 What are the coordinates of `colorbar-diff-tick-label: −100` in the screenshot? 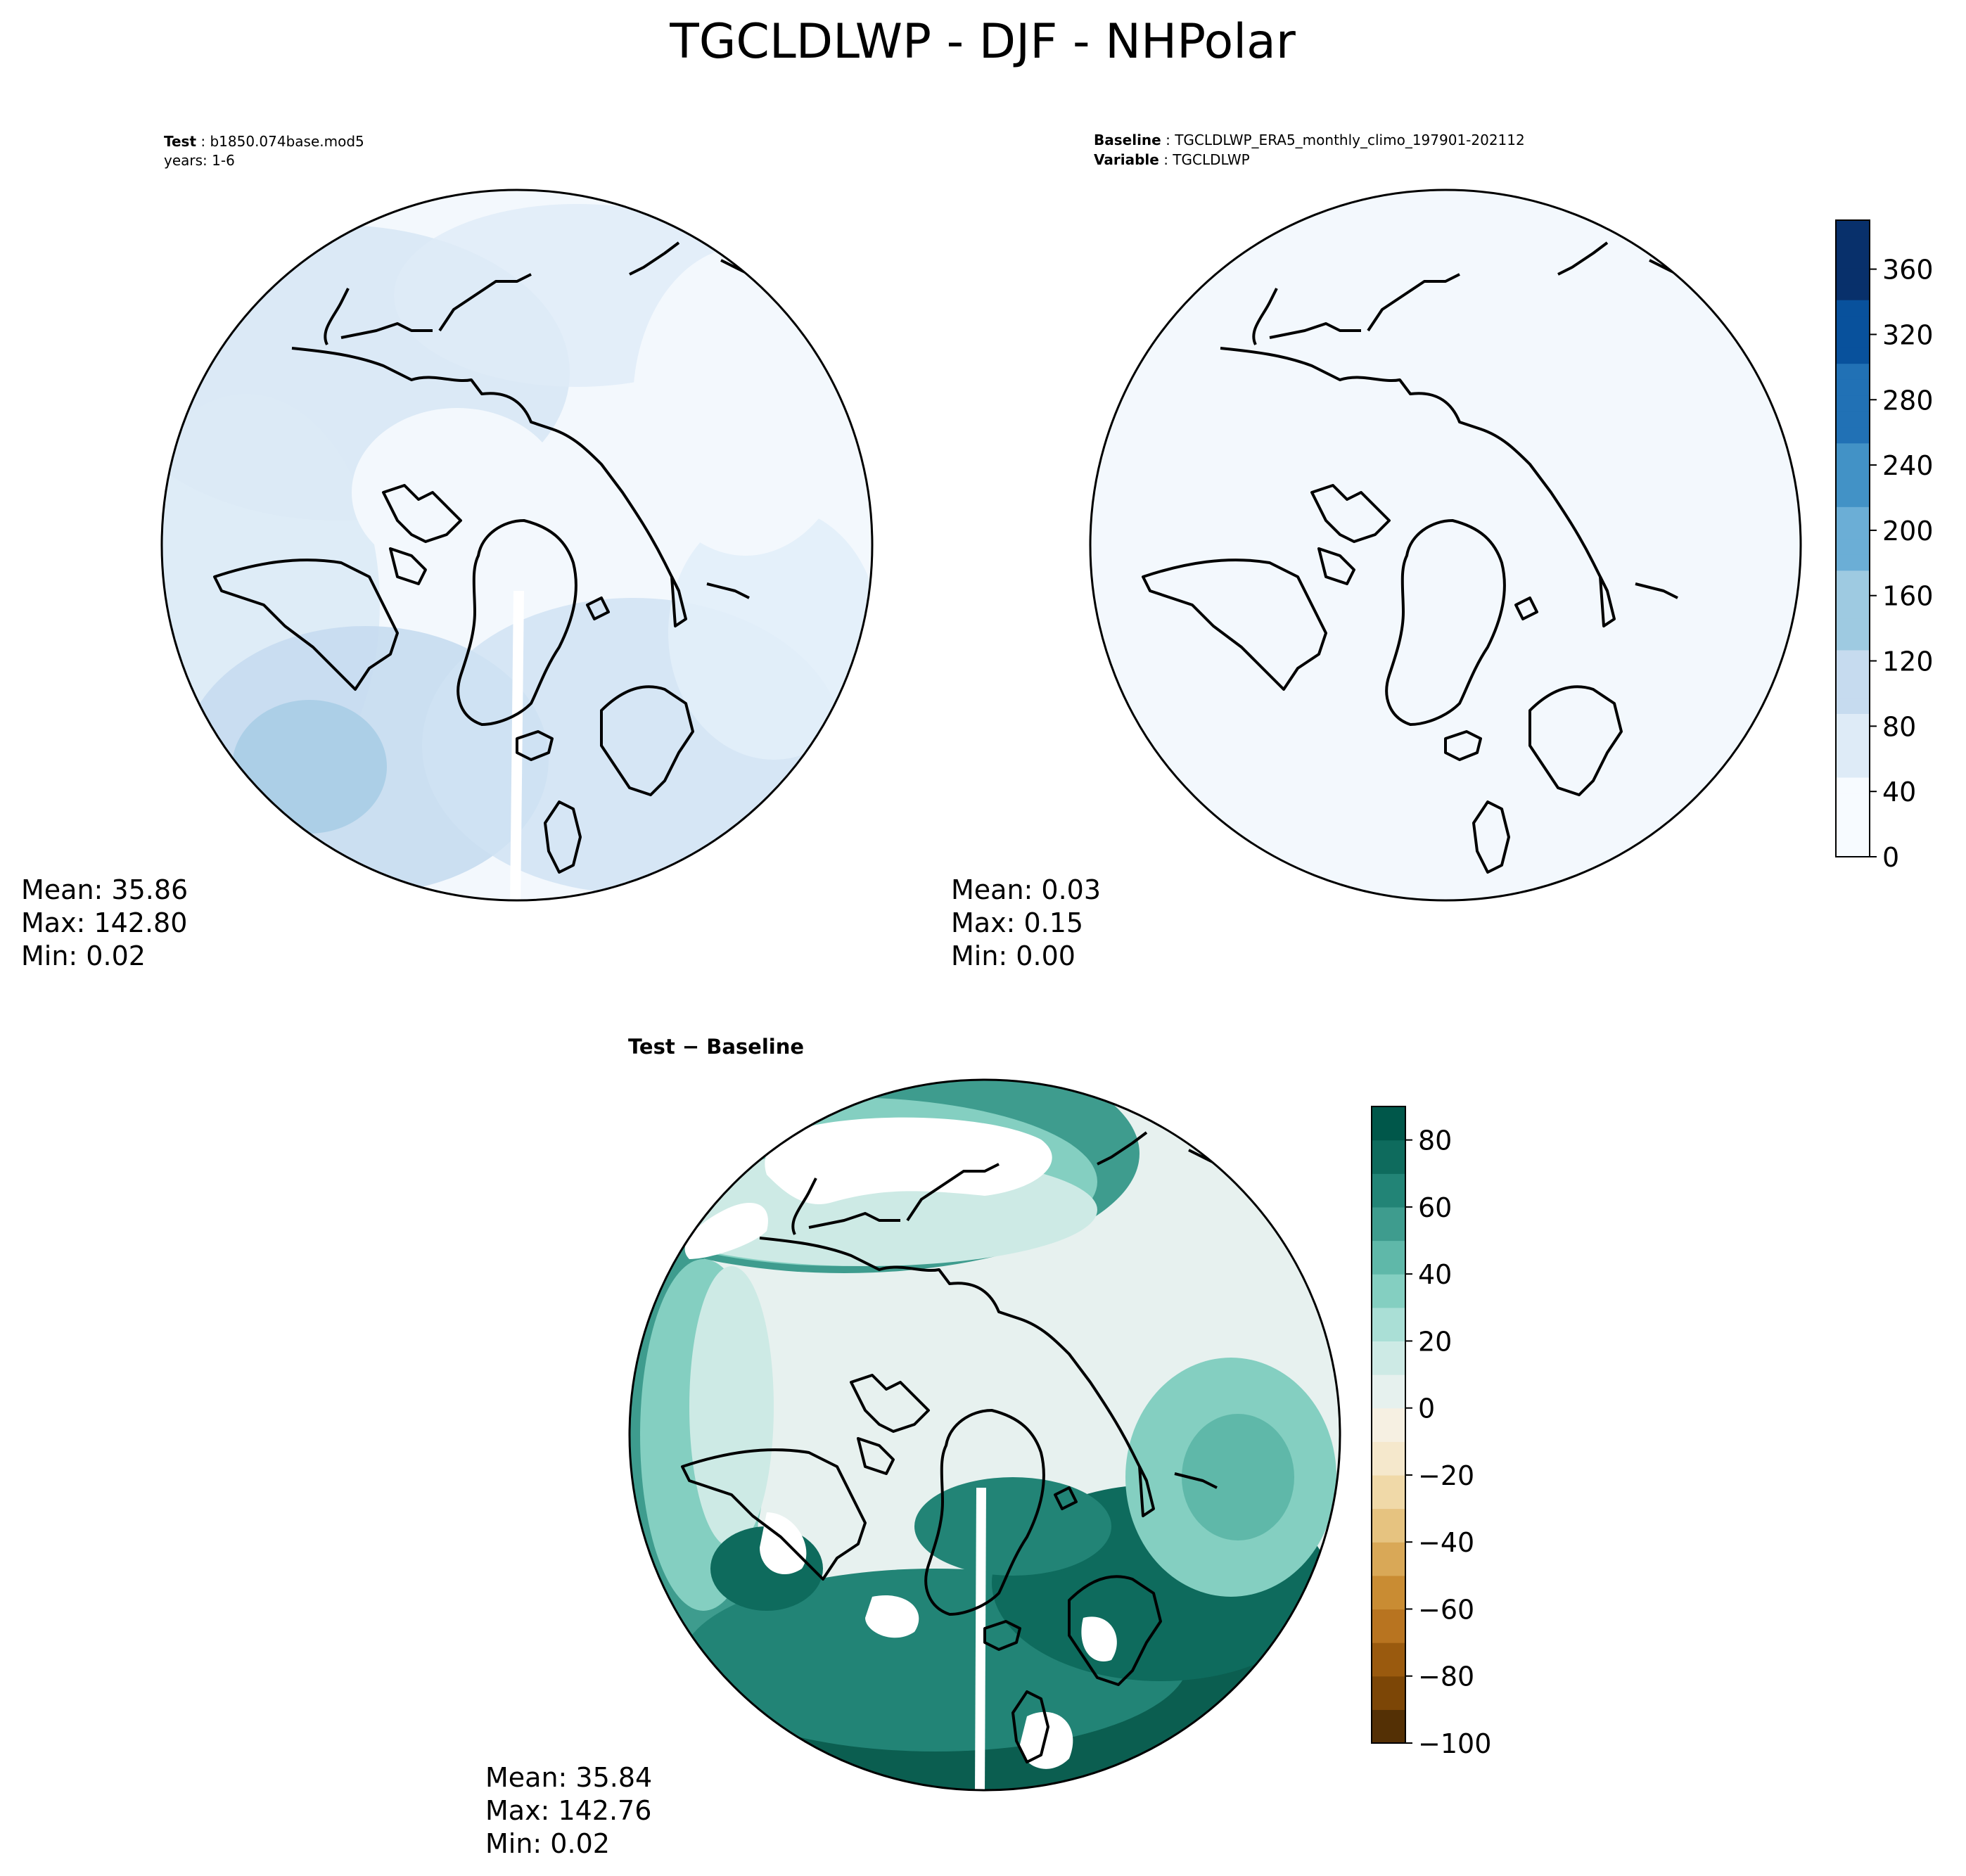 It's located at (1454, 1743).